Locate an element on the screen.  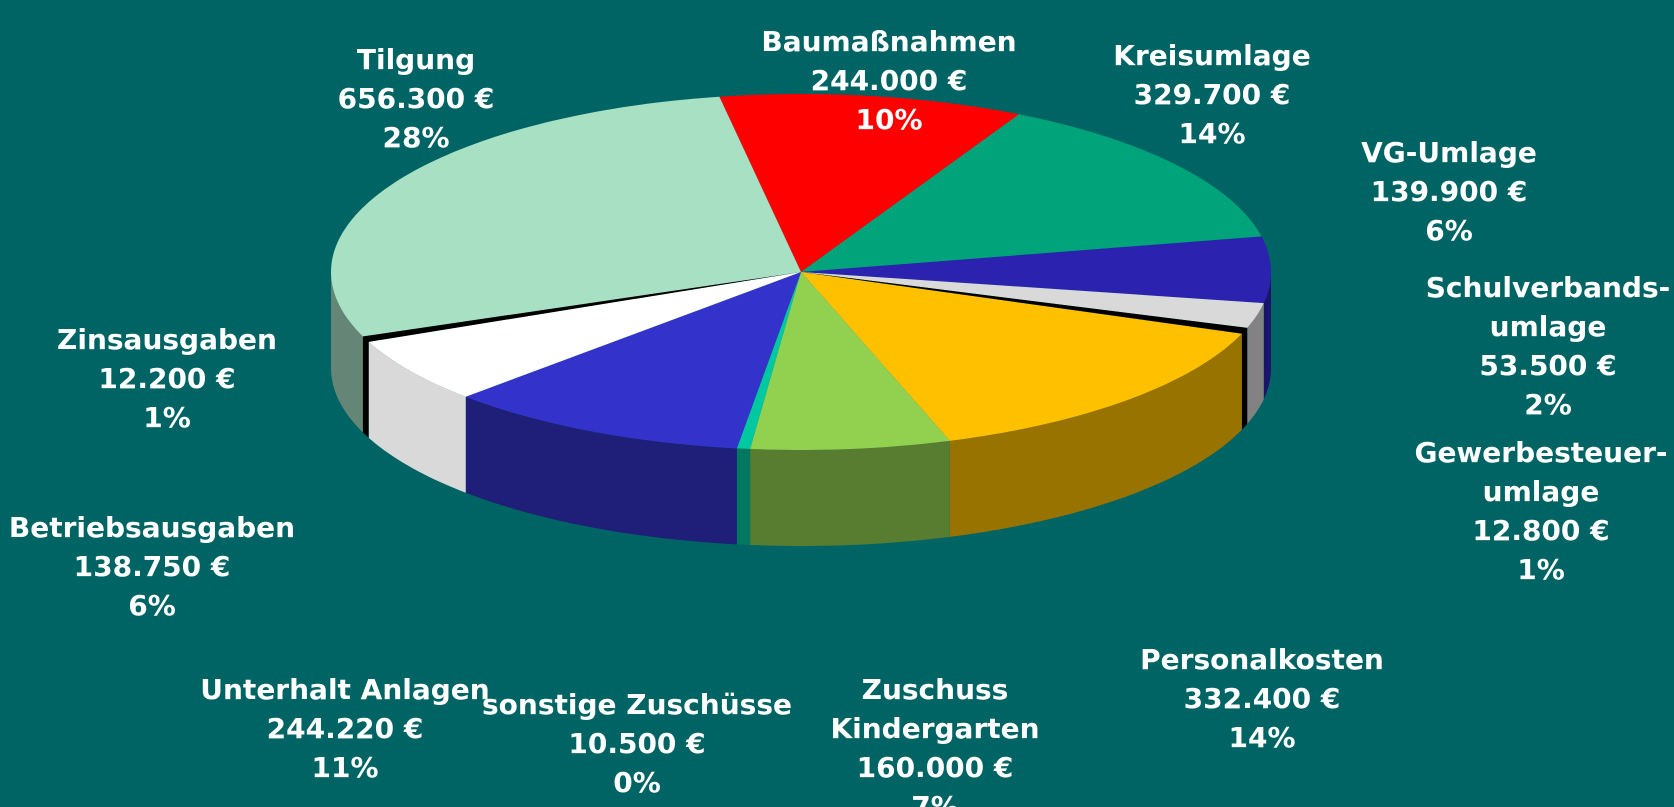
label-percent: 10% is located at coordinates (889, 119).